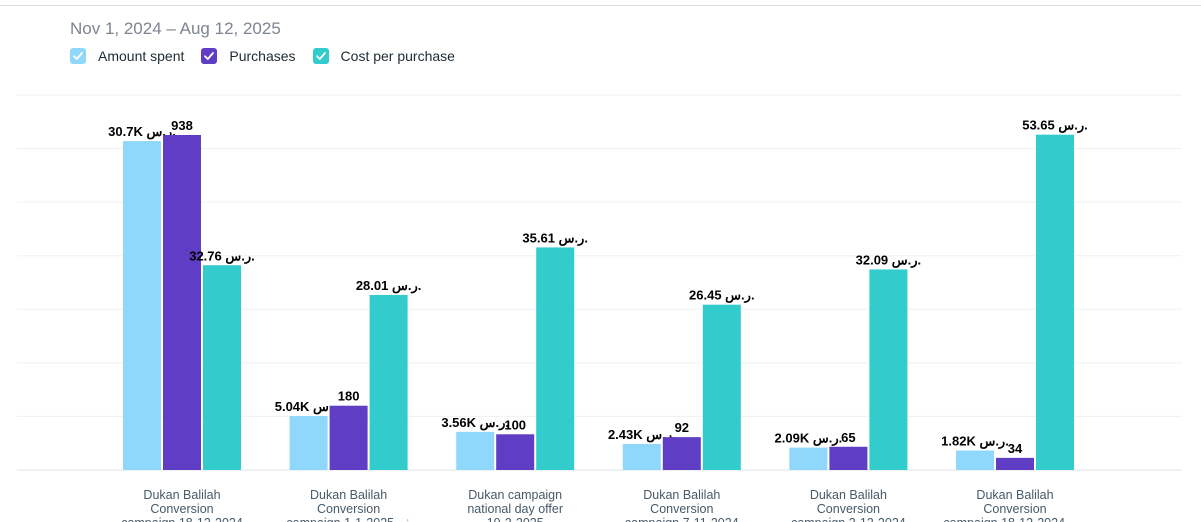  I want to click on data-label-purchases: 65, so click(848, 437).